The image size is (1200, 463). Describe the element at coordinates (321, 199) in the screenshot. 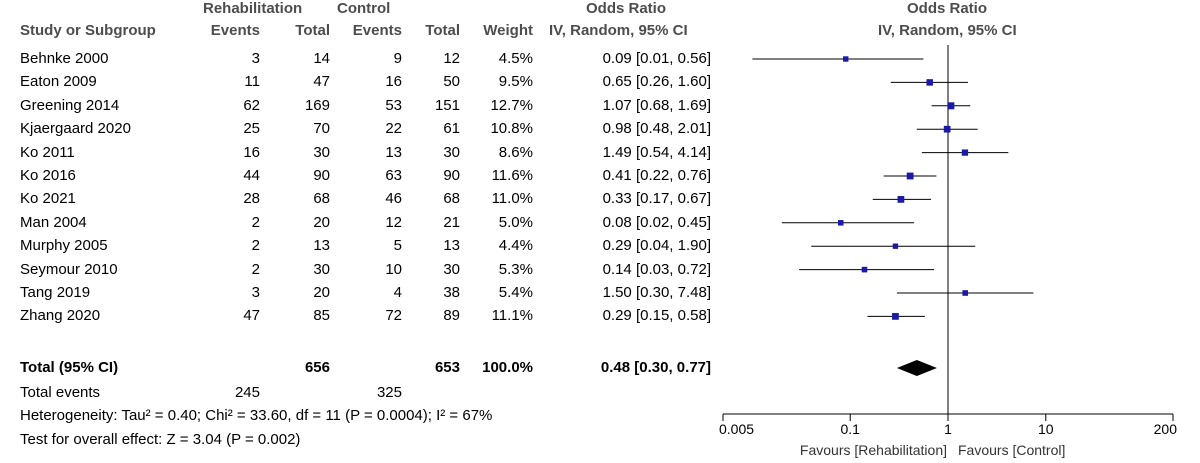

I see `total1-cell: 68` at that location.